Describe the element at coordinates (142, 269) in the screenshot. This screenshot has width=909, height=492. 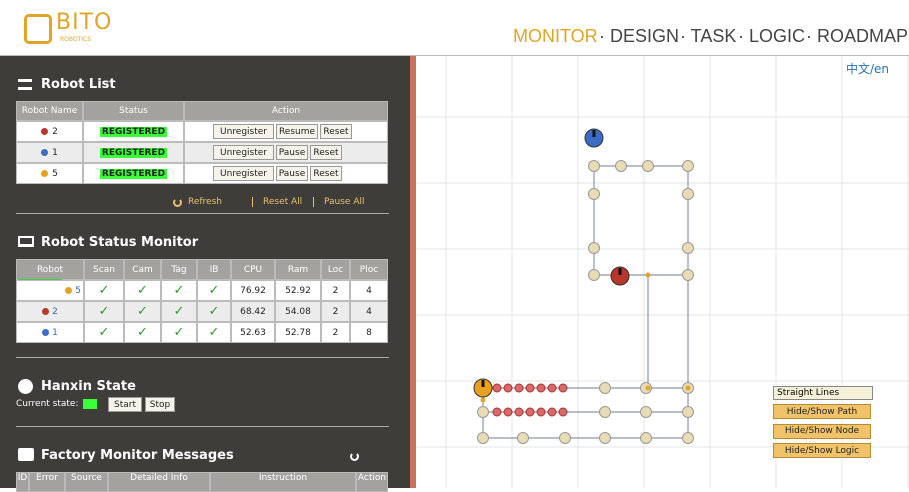
I see `table-header: Cam` at that location.